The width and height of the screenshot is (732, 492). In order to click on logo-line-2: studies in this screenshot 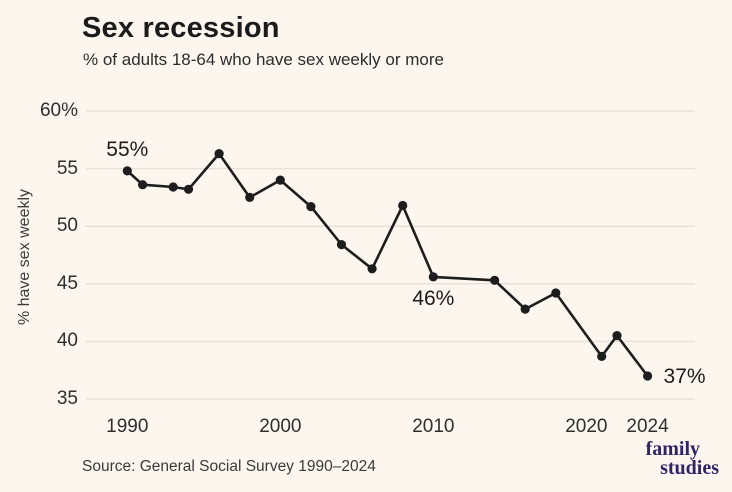, I will do `click(689, 468)`.